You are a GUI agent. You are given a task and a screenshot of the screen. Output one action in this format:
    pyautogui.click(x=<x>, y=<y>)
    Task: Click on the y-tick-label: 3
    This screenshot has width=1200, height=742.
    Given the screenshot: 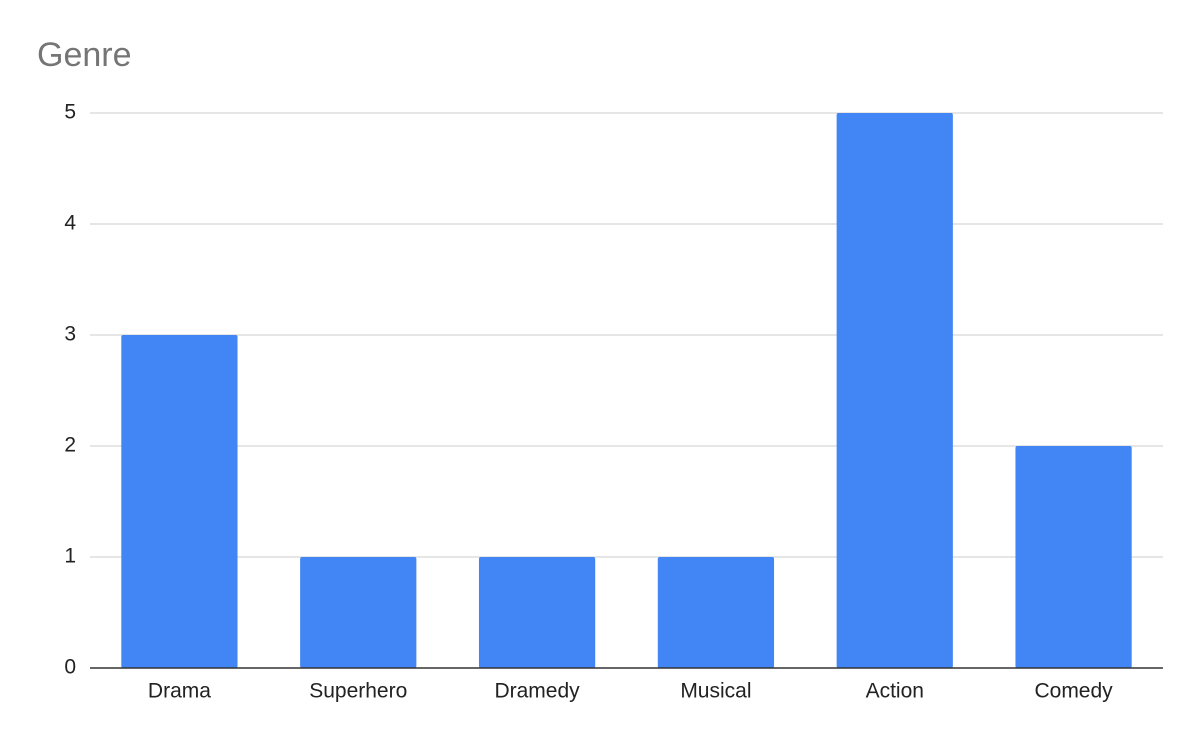 What is the action you would take?
    pyautogui.click(x=70, y=334)
    